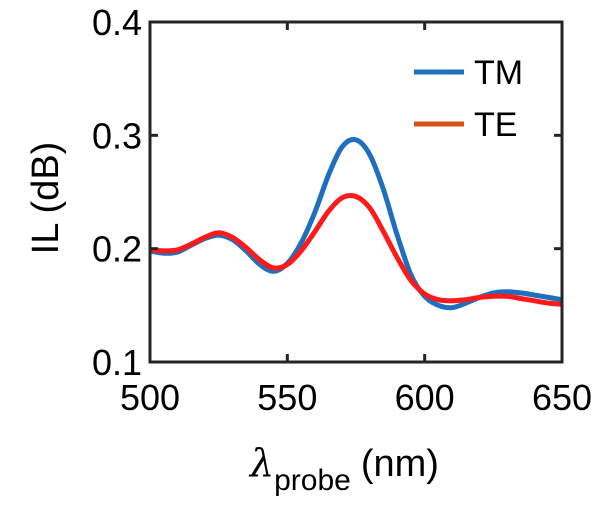 Image resolution: width=598 pixels, height=506 pixels. Describe the element at coordinates (261, 463) in the screenshot. I see `x-axis-symbol: λ` at that location.